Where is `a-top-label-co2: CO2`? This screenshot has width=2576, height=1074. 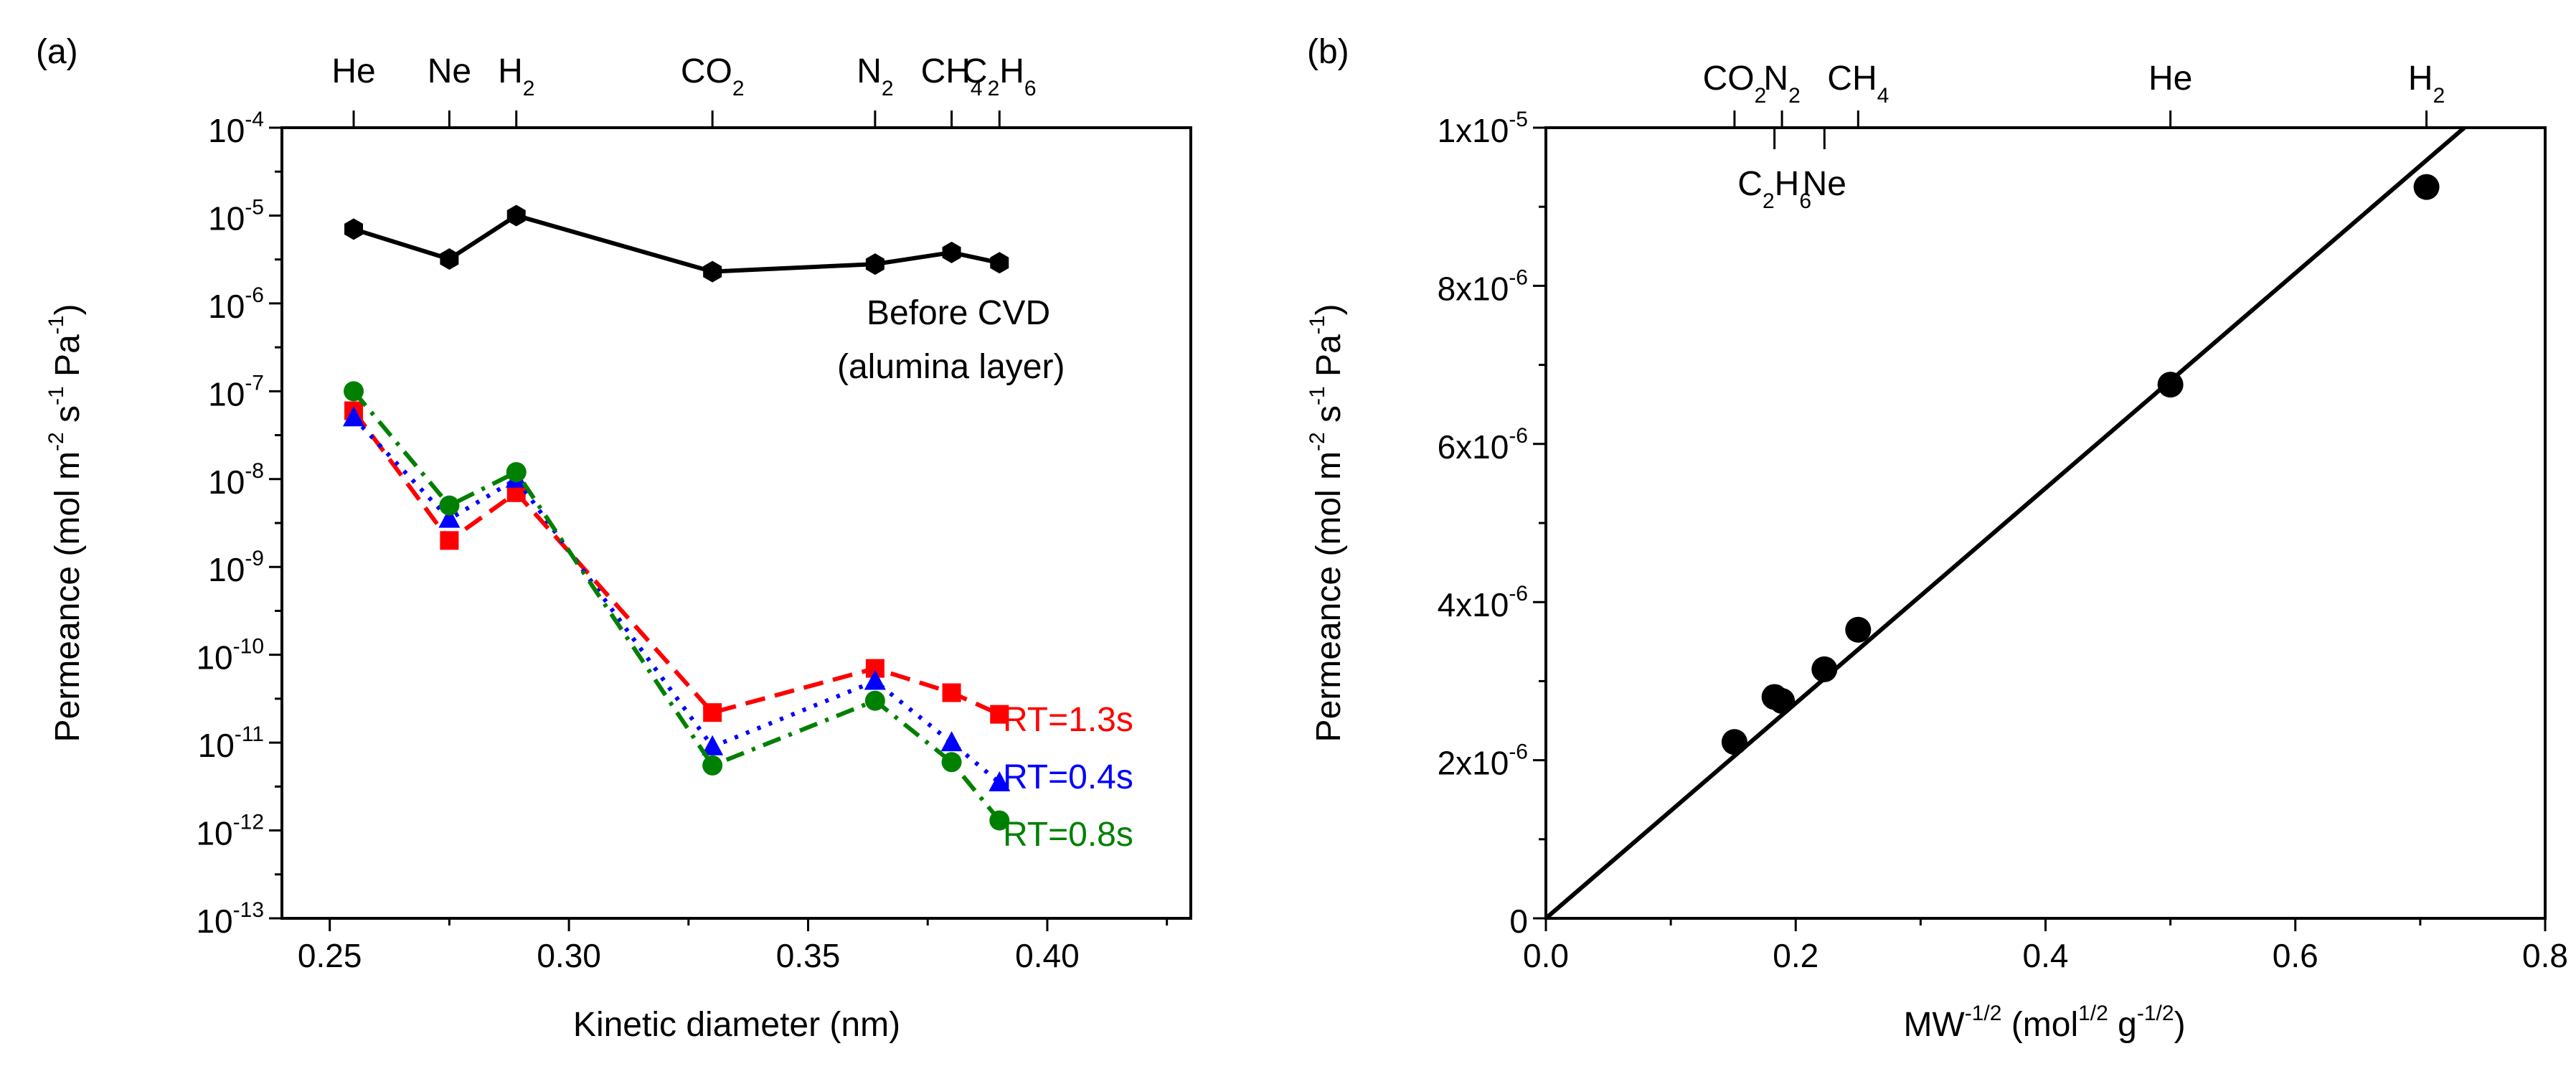 a-top-label-co2: CO2 is located at coordinates (713, 76).